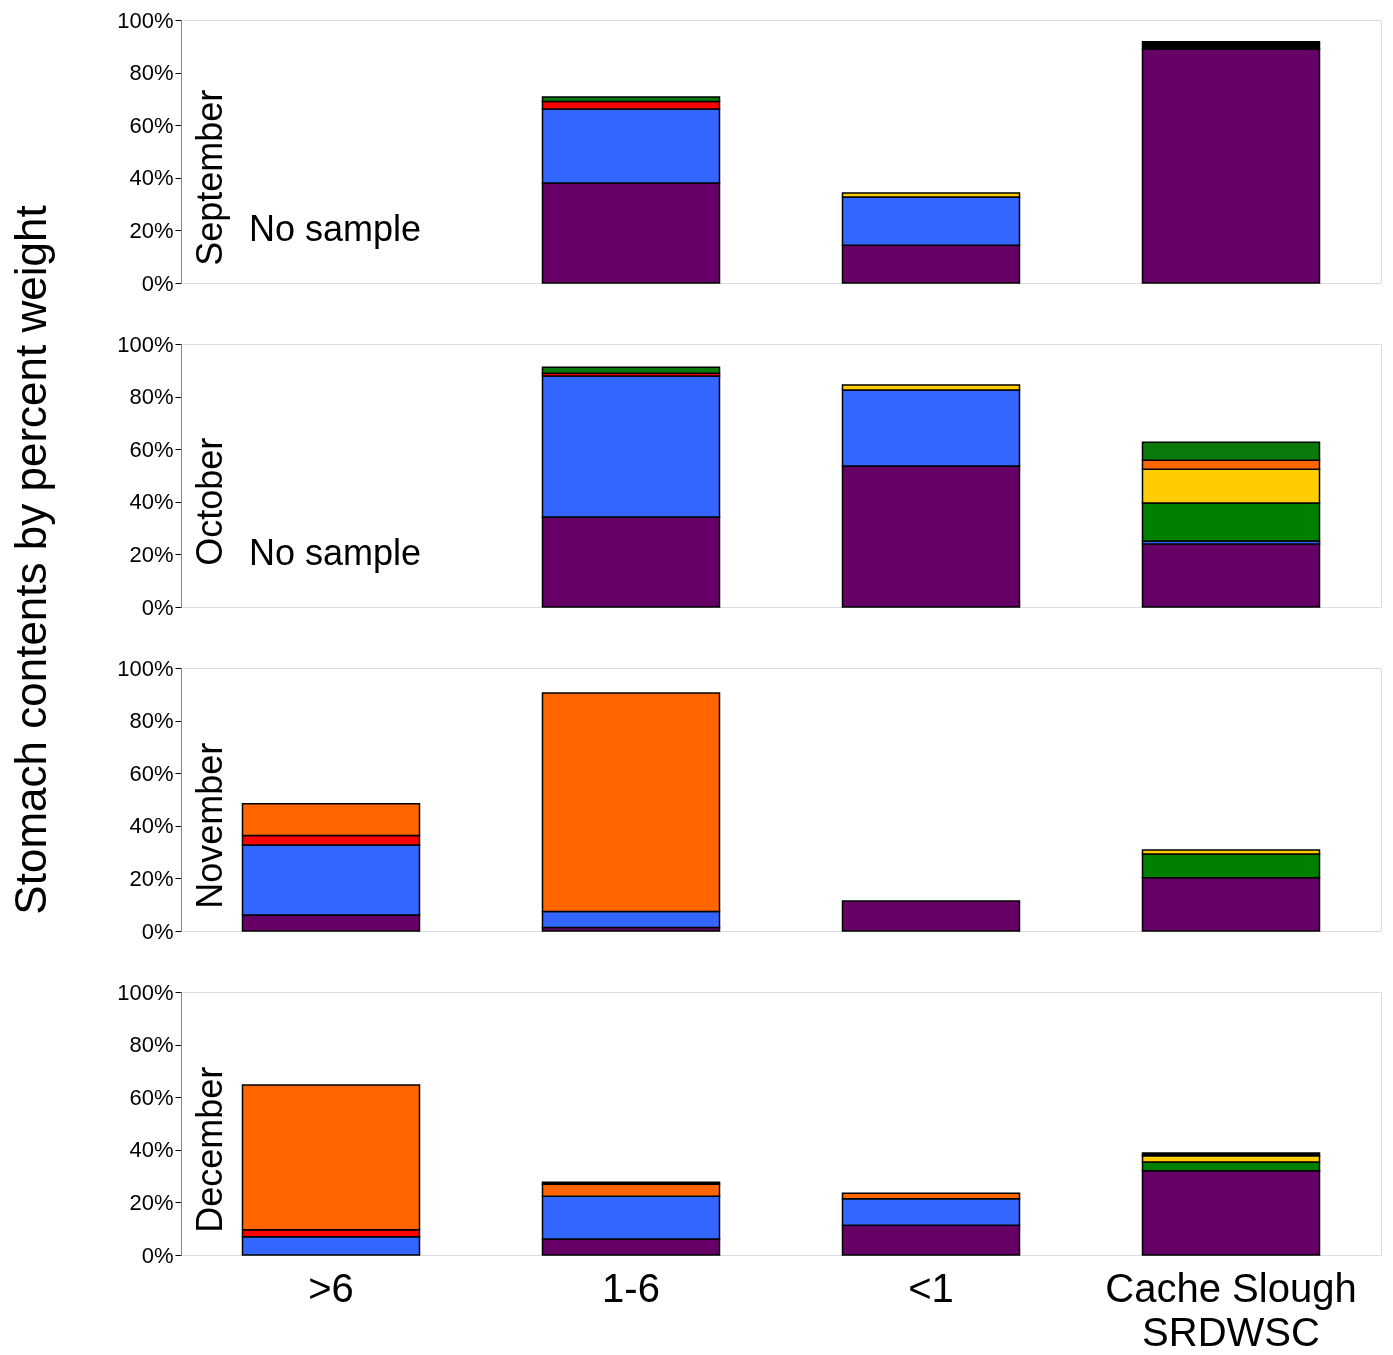  Describe the element at coordinates (209, 1149) in the screenshot. I see `text: December` at that location.